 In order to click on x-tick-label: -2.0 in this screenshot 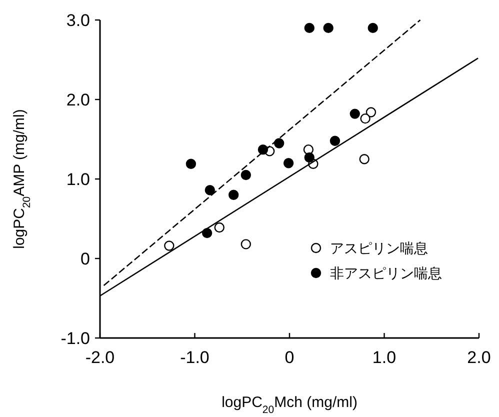, I will do `click(100, 357)`.